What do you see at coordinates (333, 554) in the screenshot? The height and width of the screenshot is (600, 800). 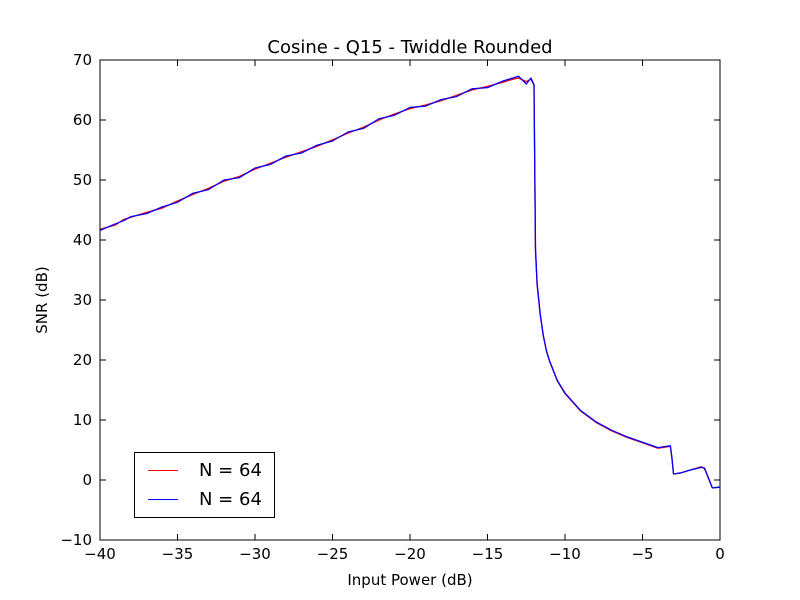 I see `x-tick-label: −25` at bounding box center [333, 554].